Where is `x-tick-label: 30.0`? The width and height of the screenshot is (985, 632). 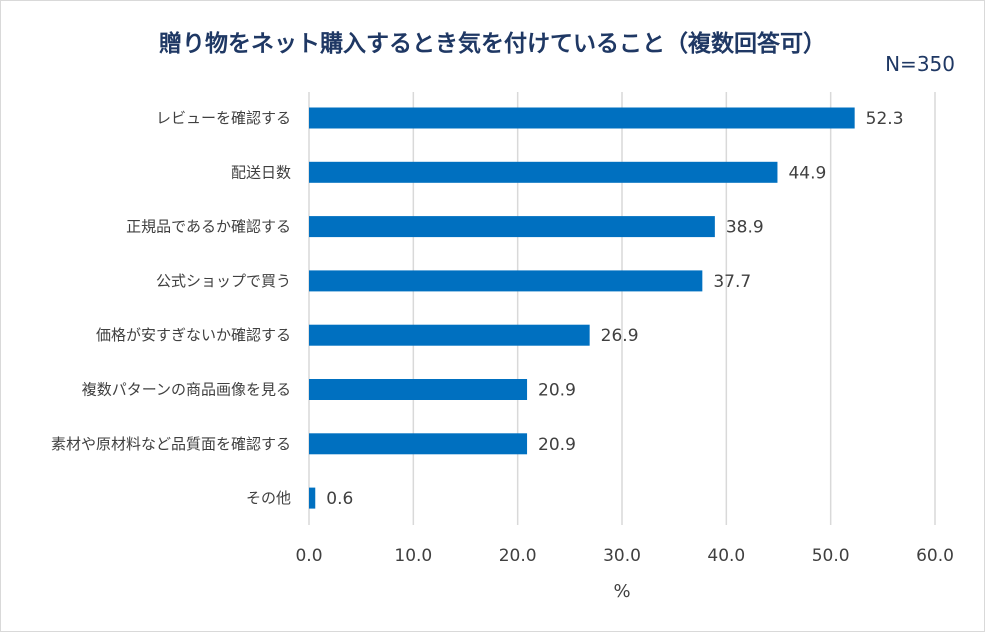 x-tick-label: 30.0 is located at coordinates (622, 556).